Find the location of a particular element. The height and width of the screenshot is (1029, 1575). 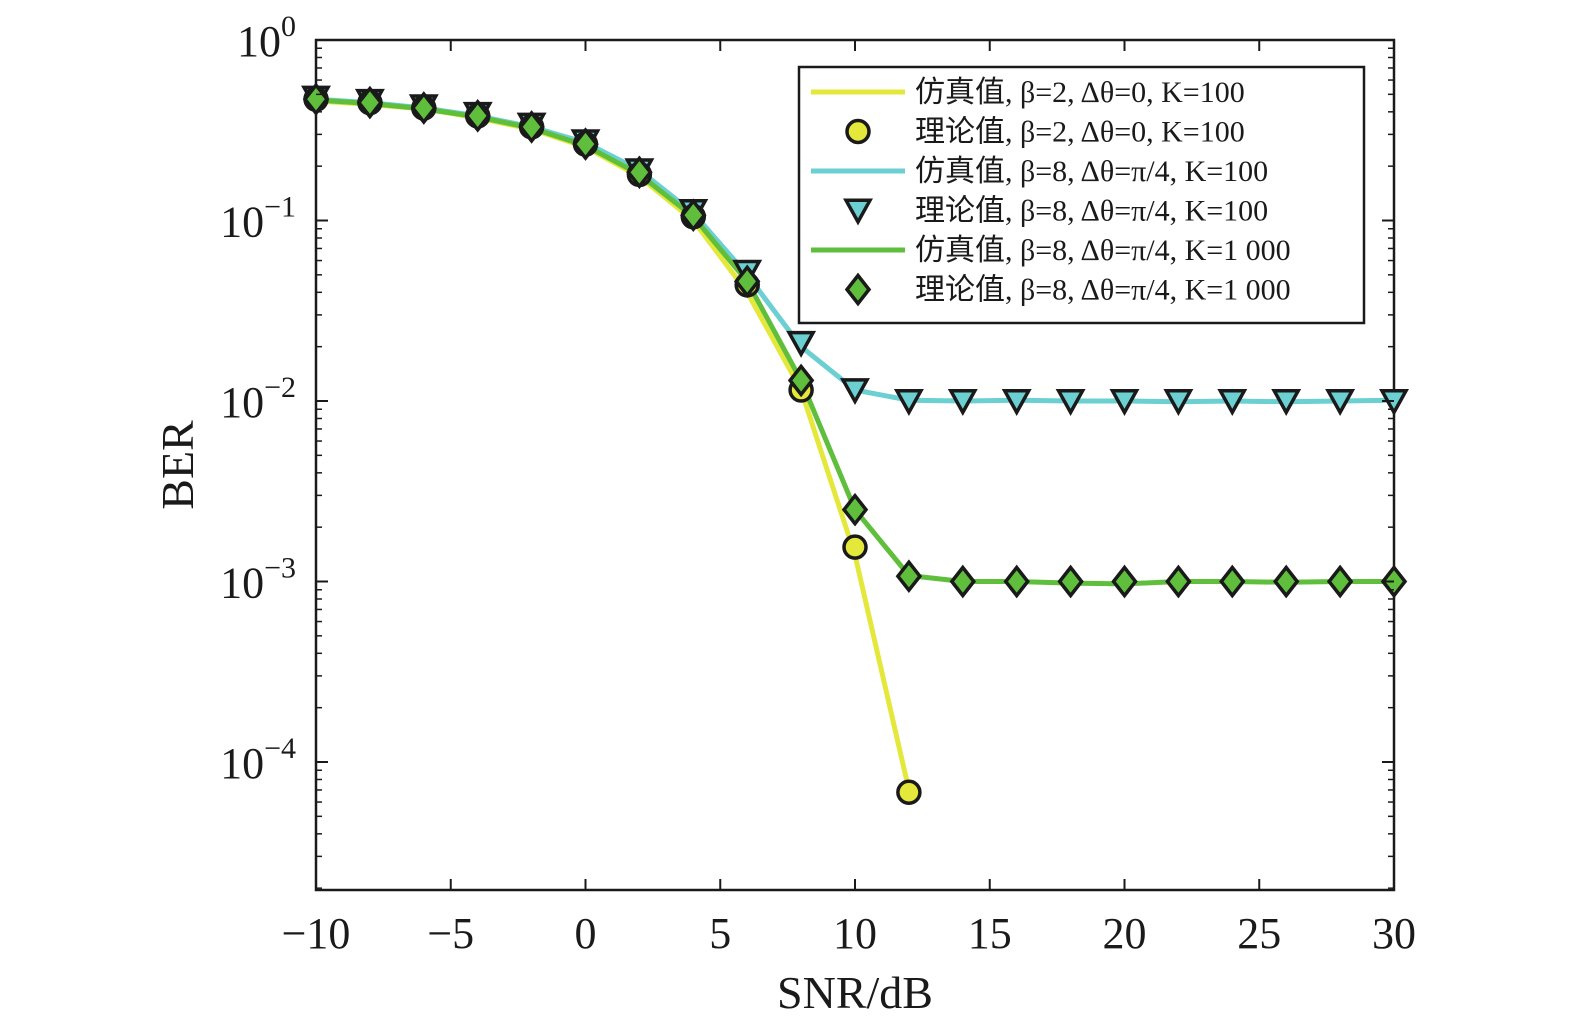

x-tick-label: 25 is located at coordinates (1259, 933).